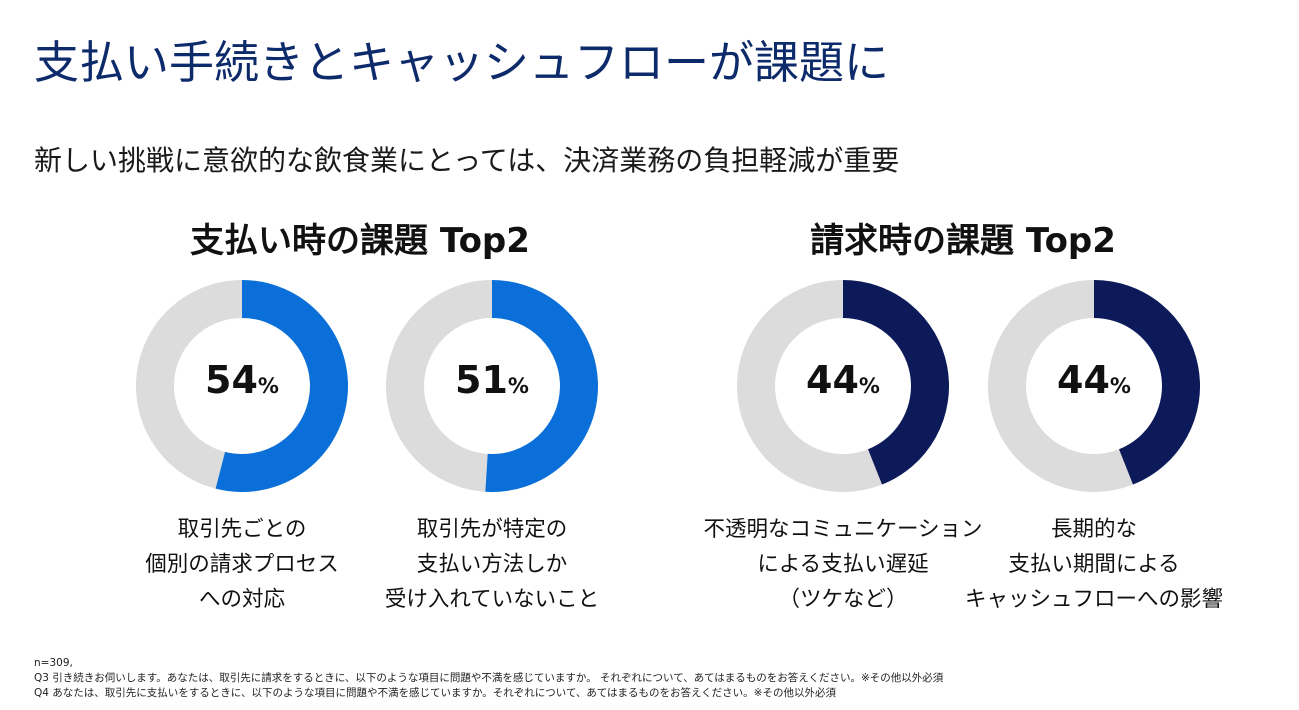 This screenshot has width=1299, height=710. I want to click on donut-caption-payment-1: 取引先ごとの 個別の請求プロセス への対応, so click(242, 564).